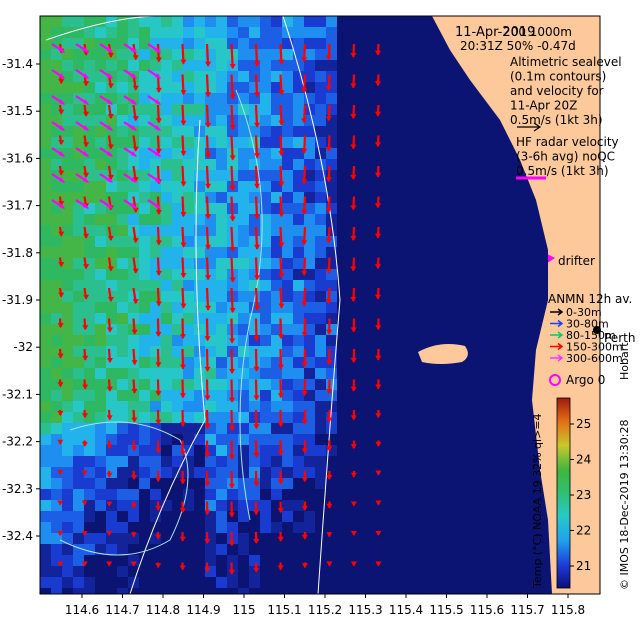 The height and width of the screenshot is (630, 640). What do you see at coordinates (597, 330) in the screenshot?
I see `perth-marker-icon` at bounding box center [597, 330].